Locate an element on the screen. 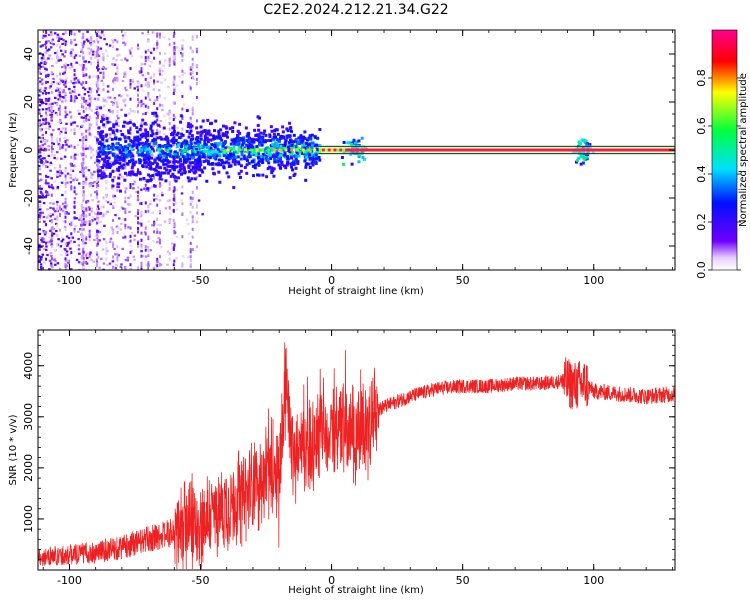  y-tick-label: 20 is located at coordinates (28, 102).